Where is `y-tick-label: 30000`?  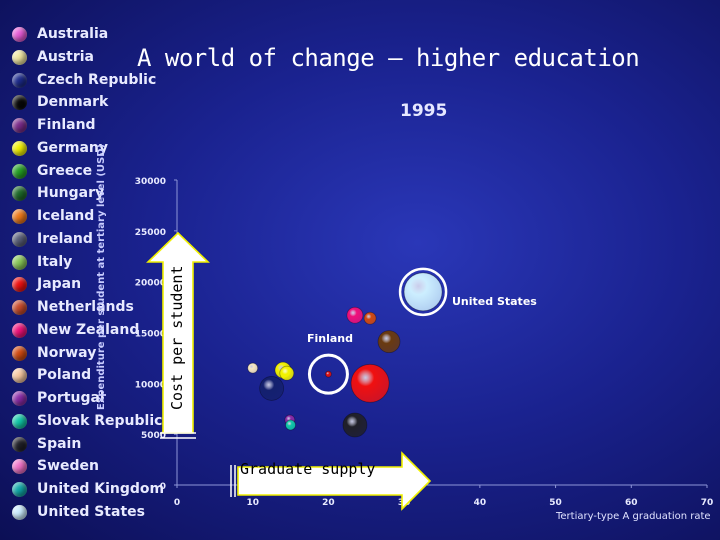
y-tick-label: 30000 is located at coordinates (150, 182).